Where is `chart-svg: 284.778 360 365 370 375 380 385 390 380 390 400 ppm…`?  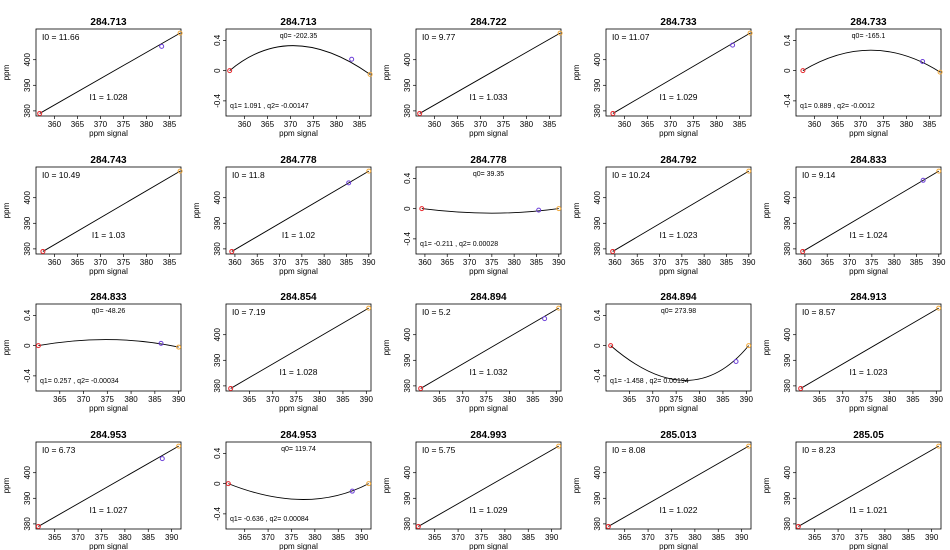
chart-svg: 284.778 360 365 370 375 380 385 390 380 390 400 ppm… is located at coordinates (284, 215).